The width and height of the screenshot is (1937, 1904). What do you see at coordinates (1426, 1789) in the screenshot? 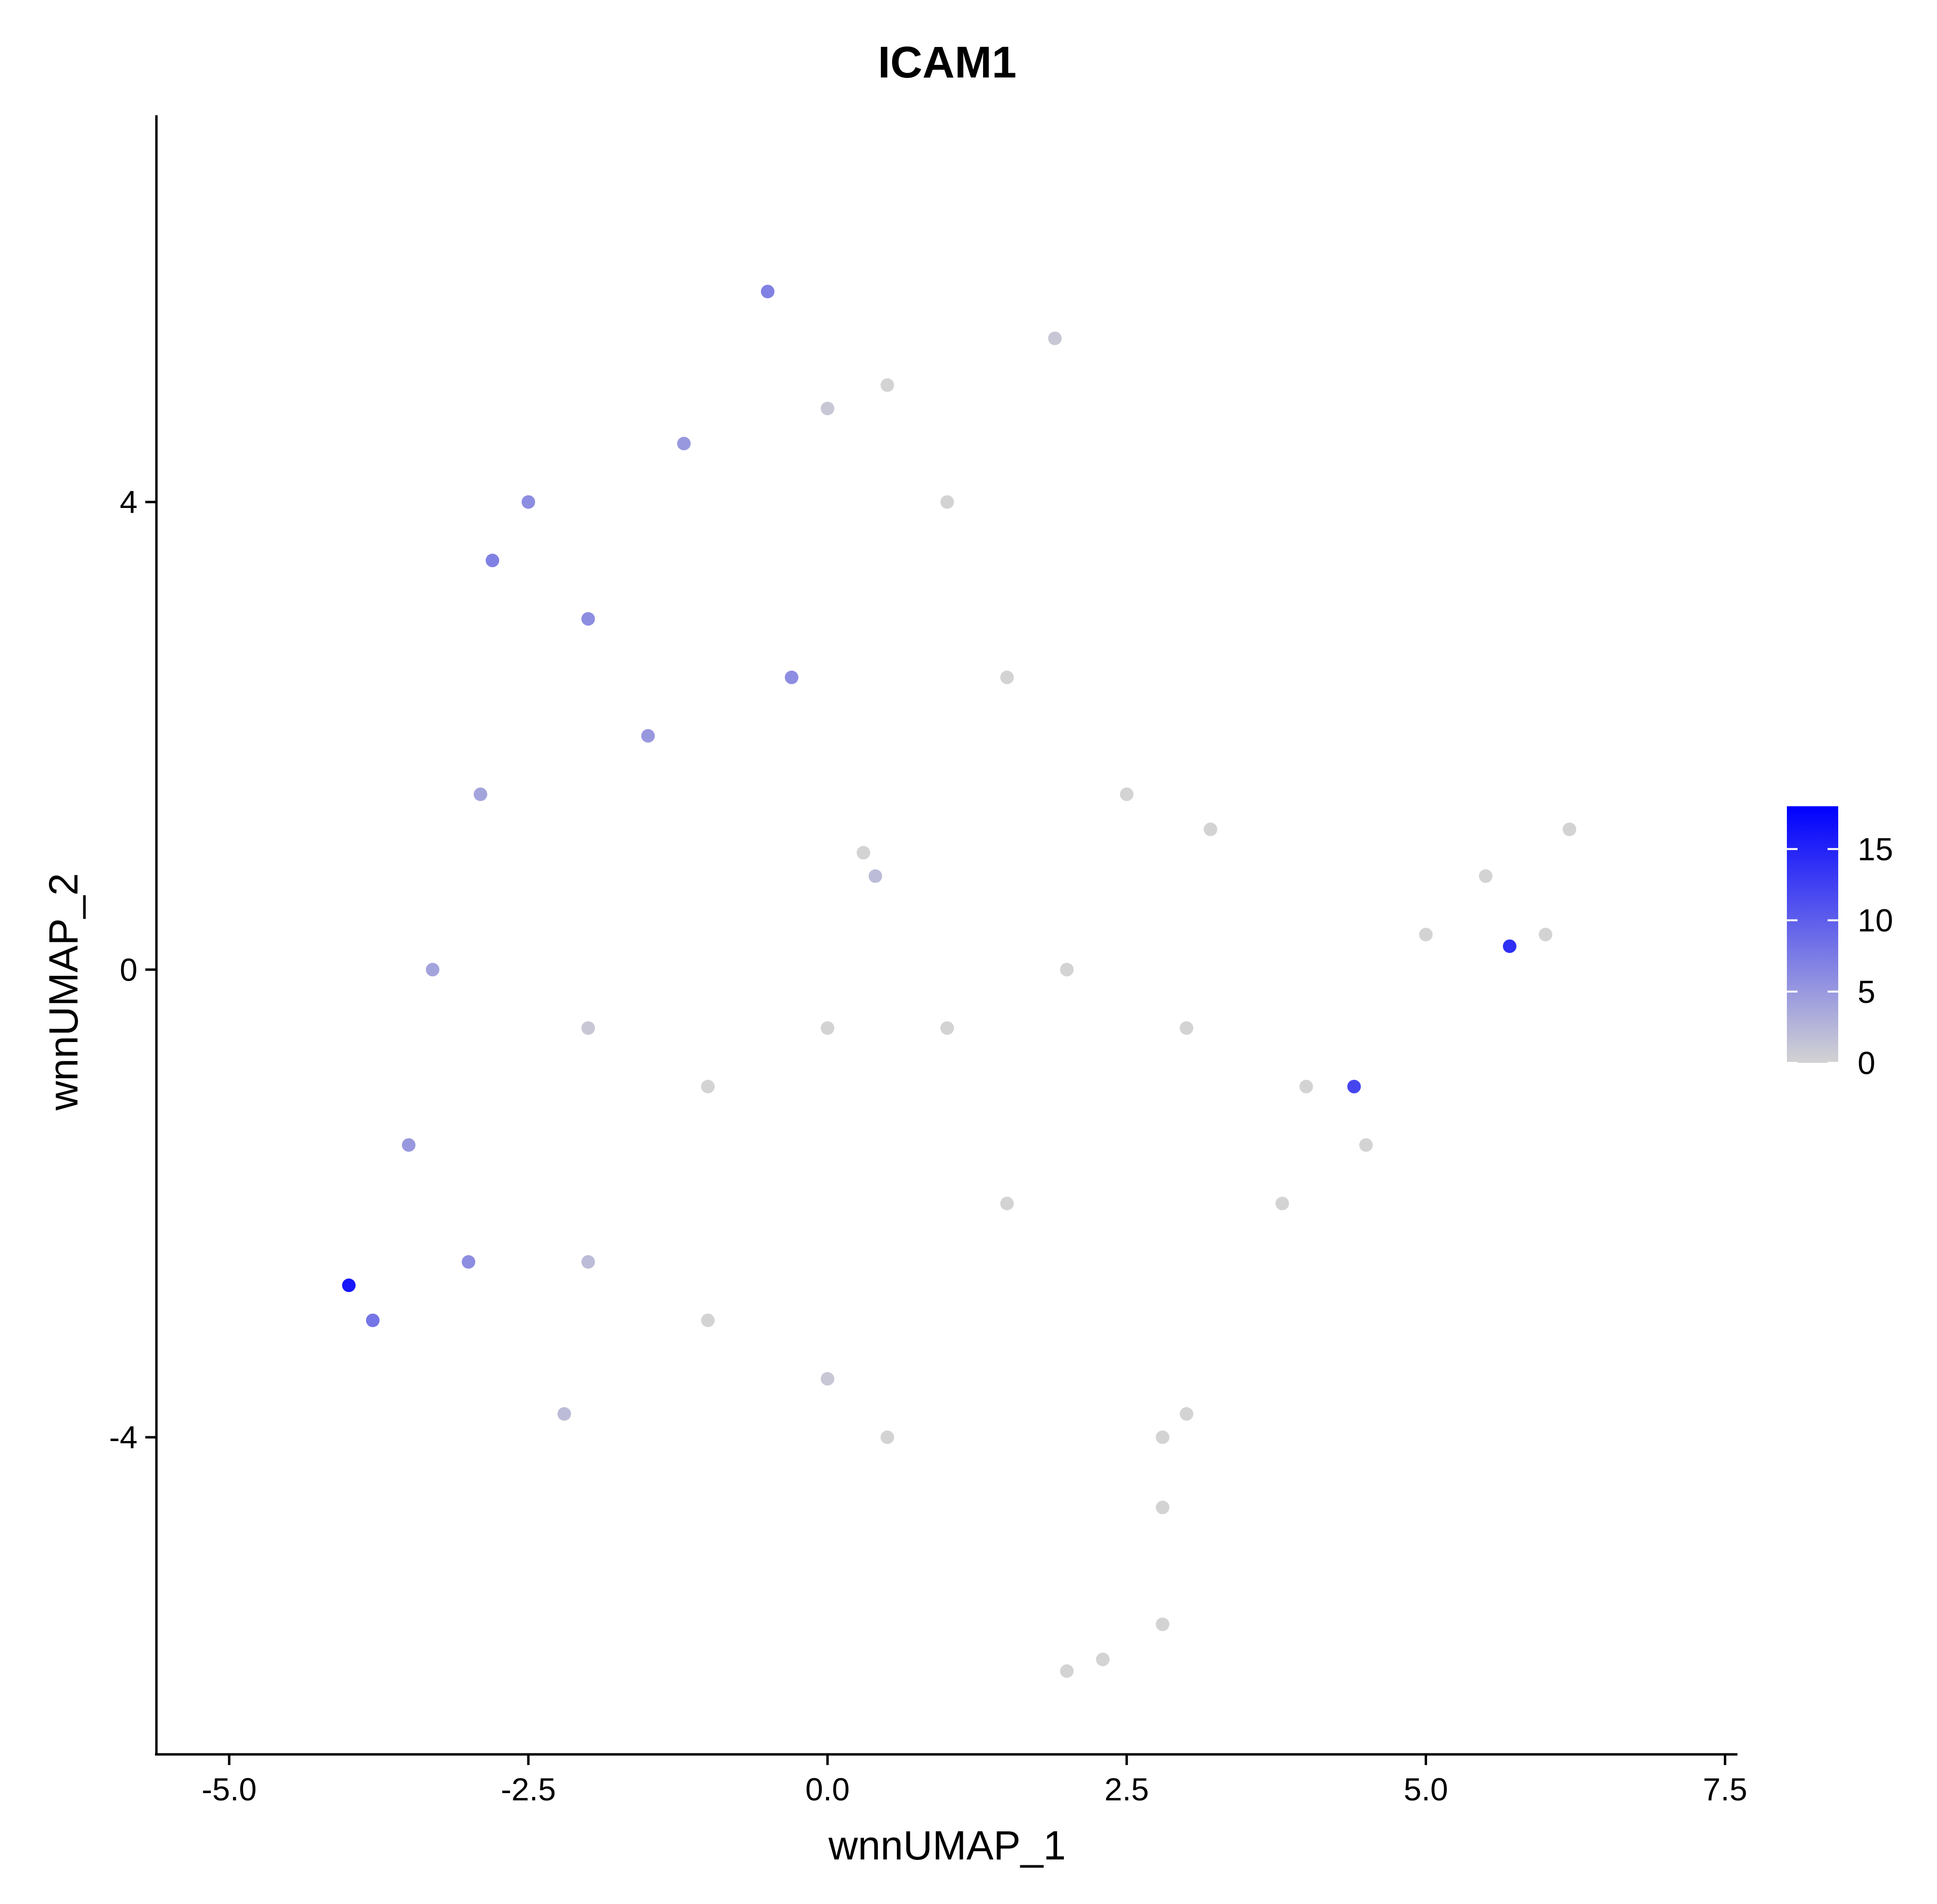
I see `x-tick-label: 5.0` at bounding box center [1426, 1789].